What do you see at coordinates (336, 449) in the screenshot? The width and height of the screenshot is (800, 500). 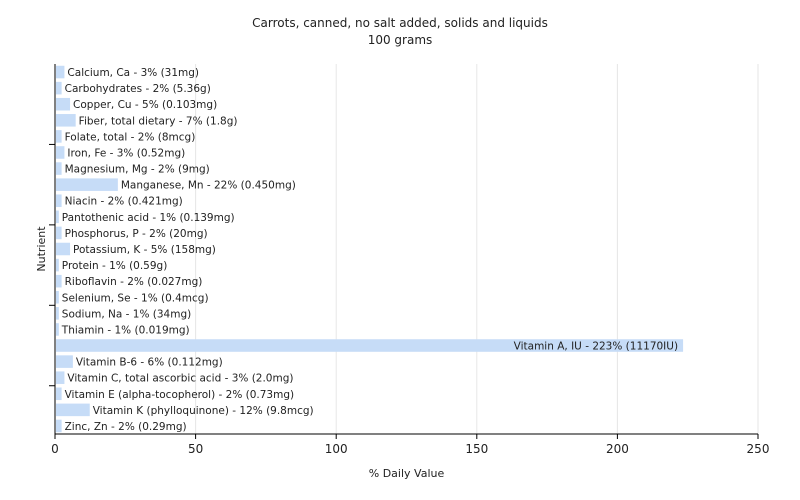 I see `x-tick-label: 100` at bounding box center [336, 449].